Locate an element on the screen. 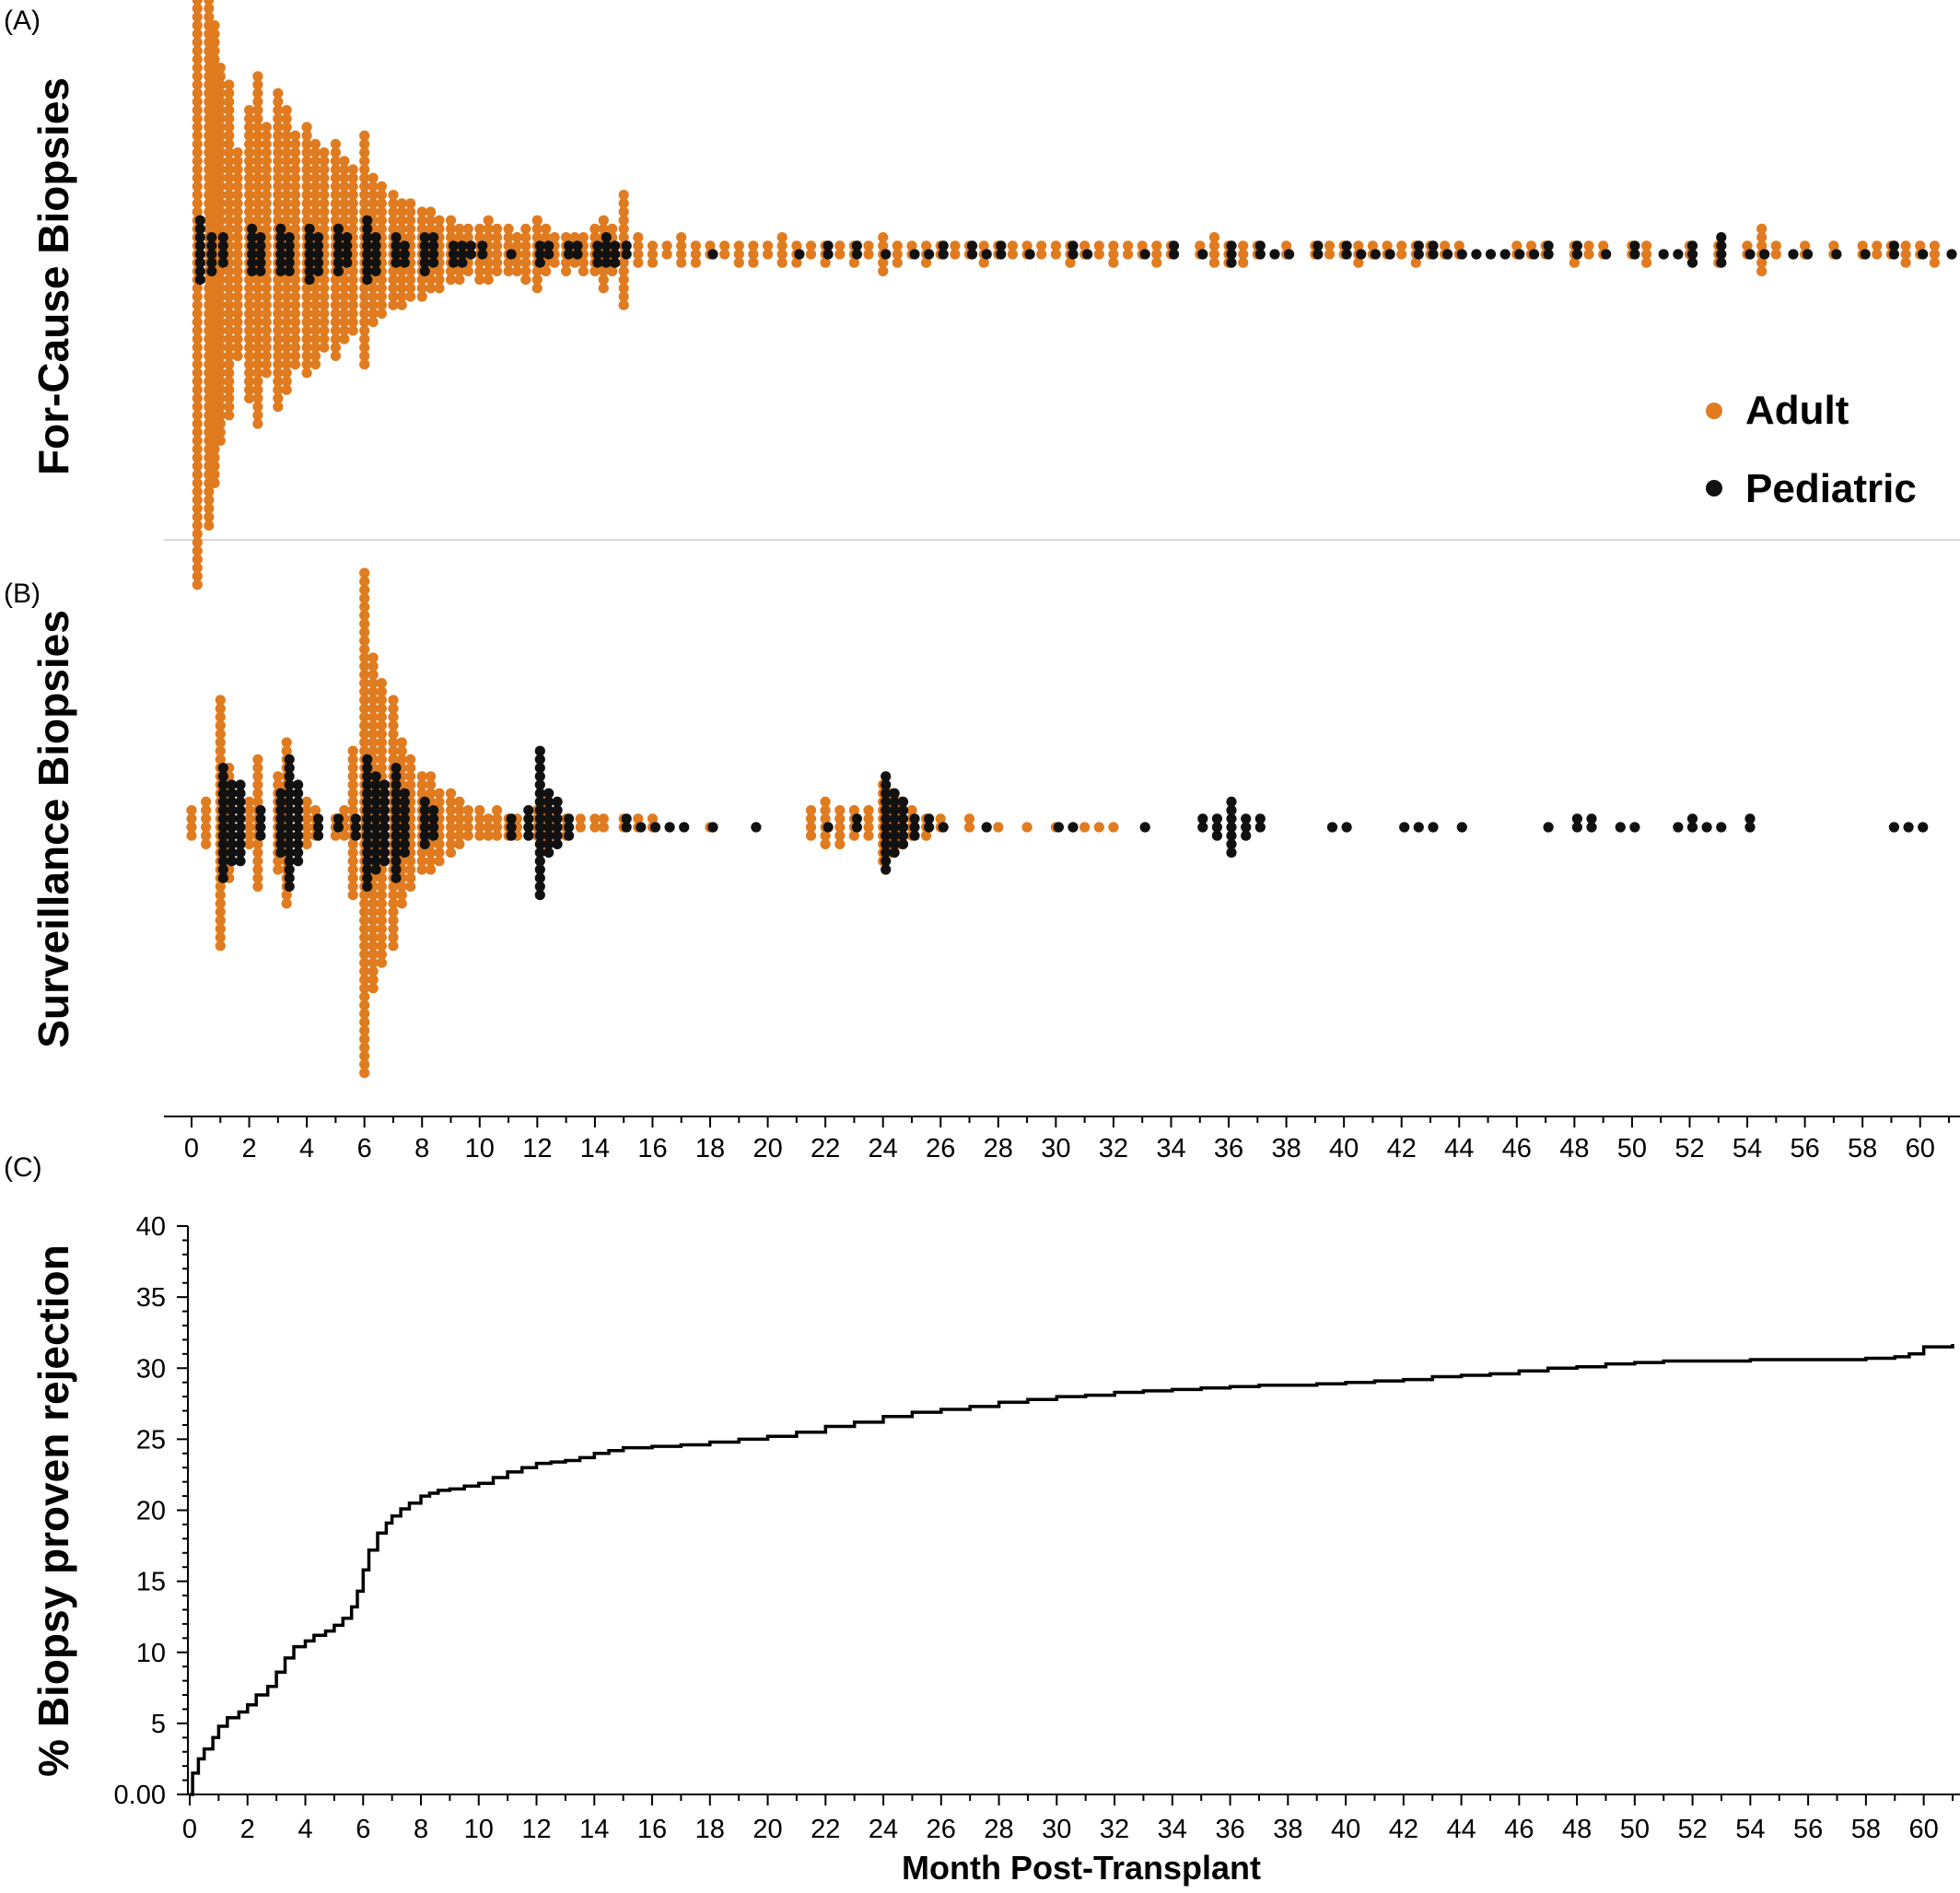 This screenshot has width=1960, height=1893. panel-c-x-tick-label: 14 is located at coordinates (594, 1830).